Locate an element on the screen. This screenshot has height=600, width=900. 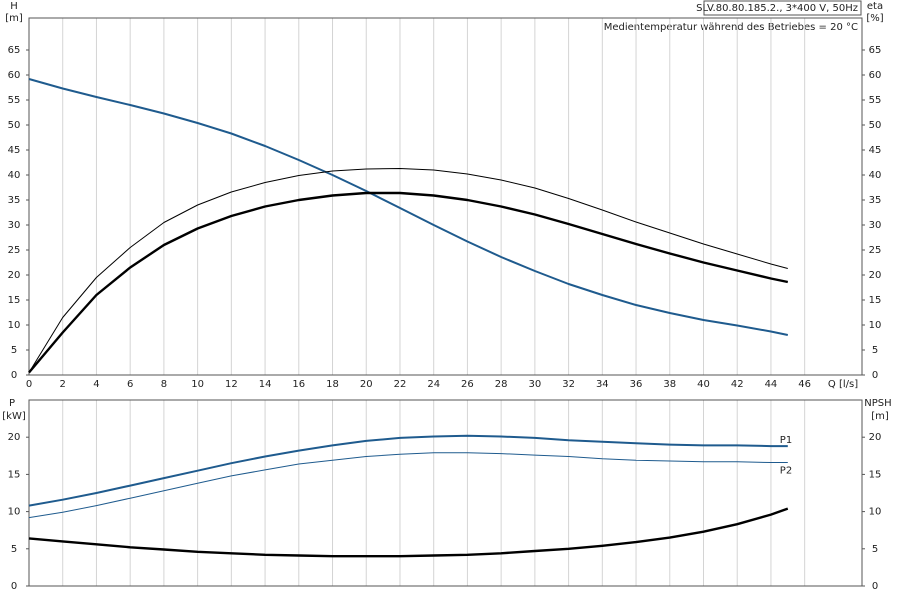
x-tick-label: 12 is located at coordinates (231, 384).